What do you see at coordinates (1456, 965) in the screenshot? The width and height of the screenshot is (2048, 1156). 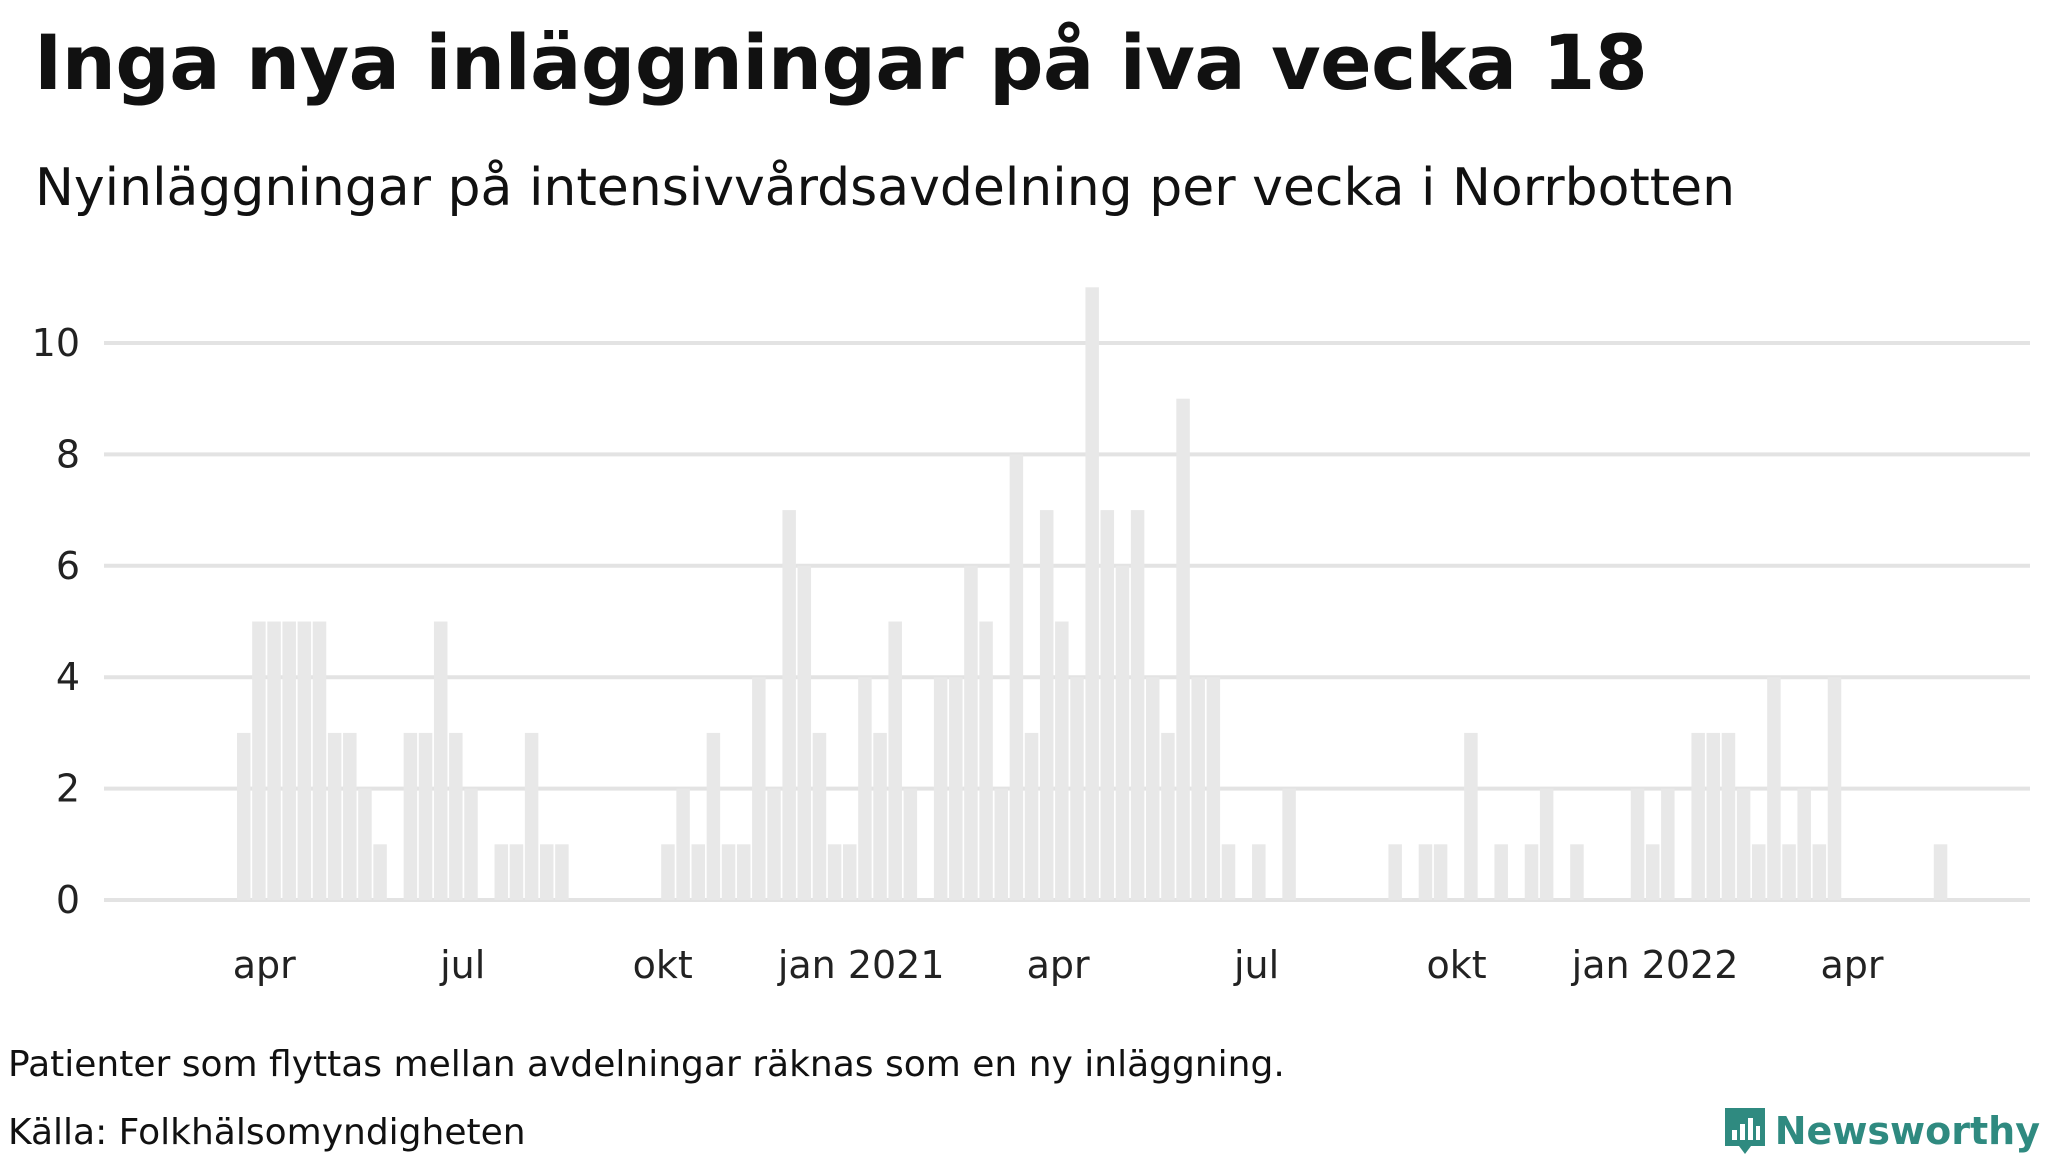 I see `x-tick-label: okt` at bounding box center [1456, 965].